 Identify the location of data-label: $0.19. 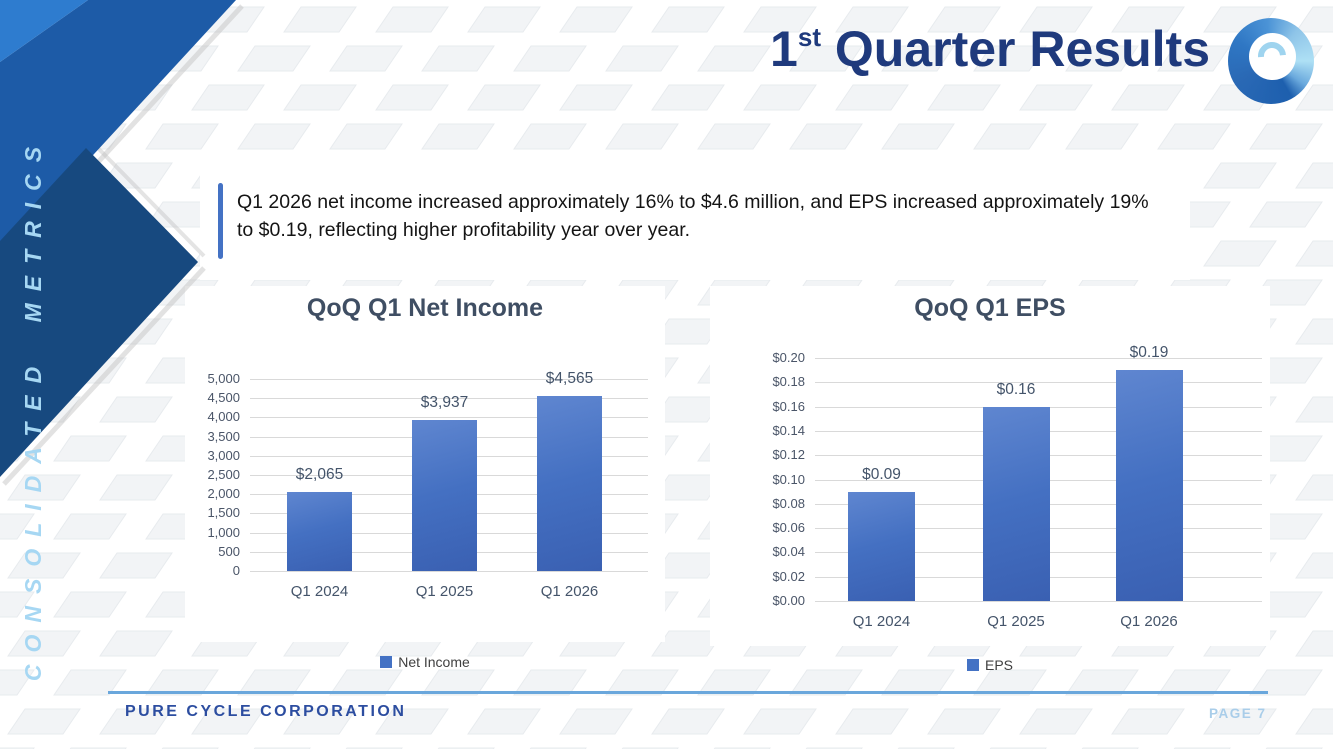
(1149, 353).